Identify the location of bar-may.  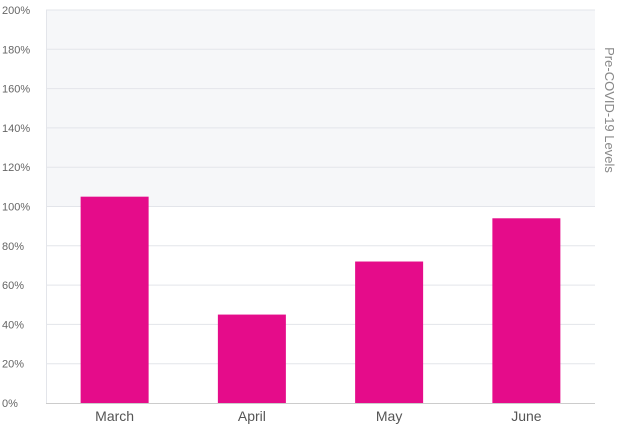
(389, 332).